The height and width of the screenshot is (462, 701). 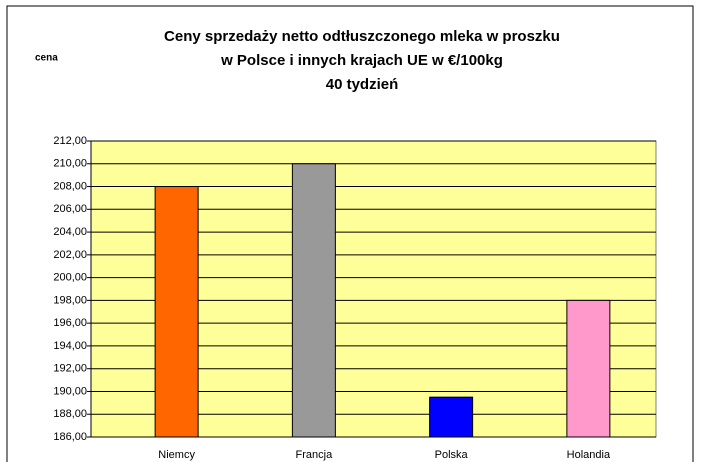 What do you see at coordinates (46, 58) in the screenshot?
I see `y-axis-label: cena` at bounding box center [46, 58].